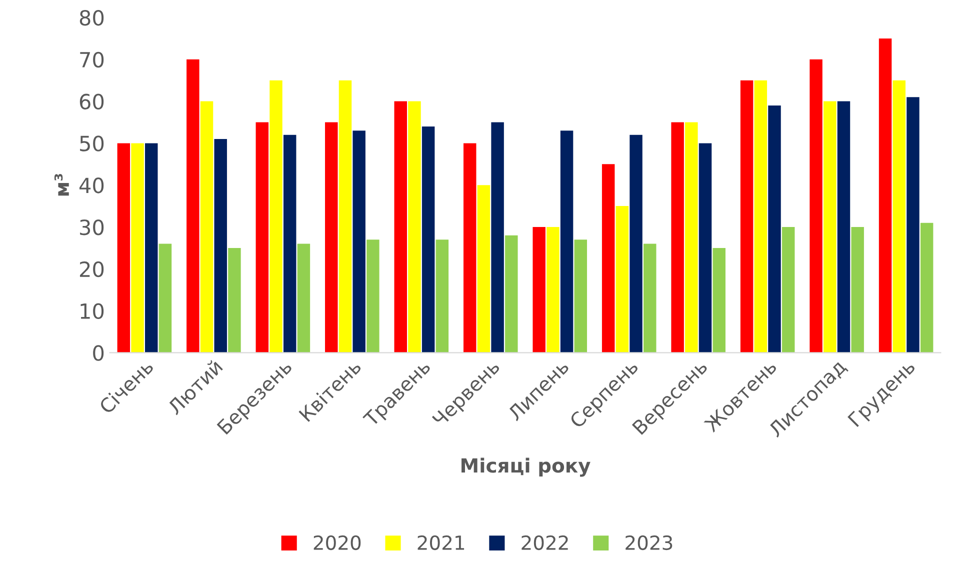  I want to click on y-tick-label: 80, so click(92, 18).